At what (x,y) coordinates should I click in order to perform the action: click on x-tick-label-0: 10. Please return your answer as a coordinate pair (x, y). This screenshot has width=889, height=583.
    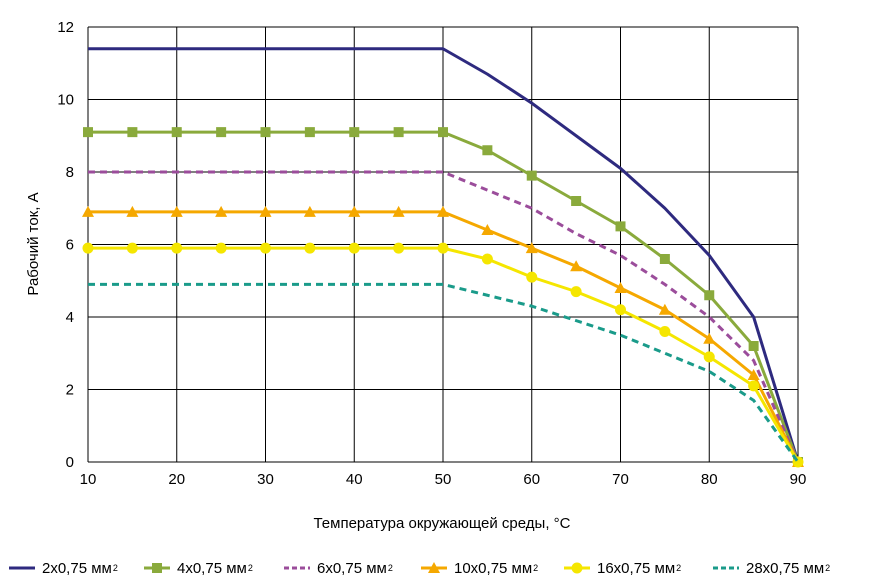
    Looking at the image, I should click on (88, 479).